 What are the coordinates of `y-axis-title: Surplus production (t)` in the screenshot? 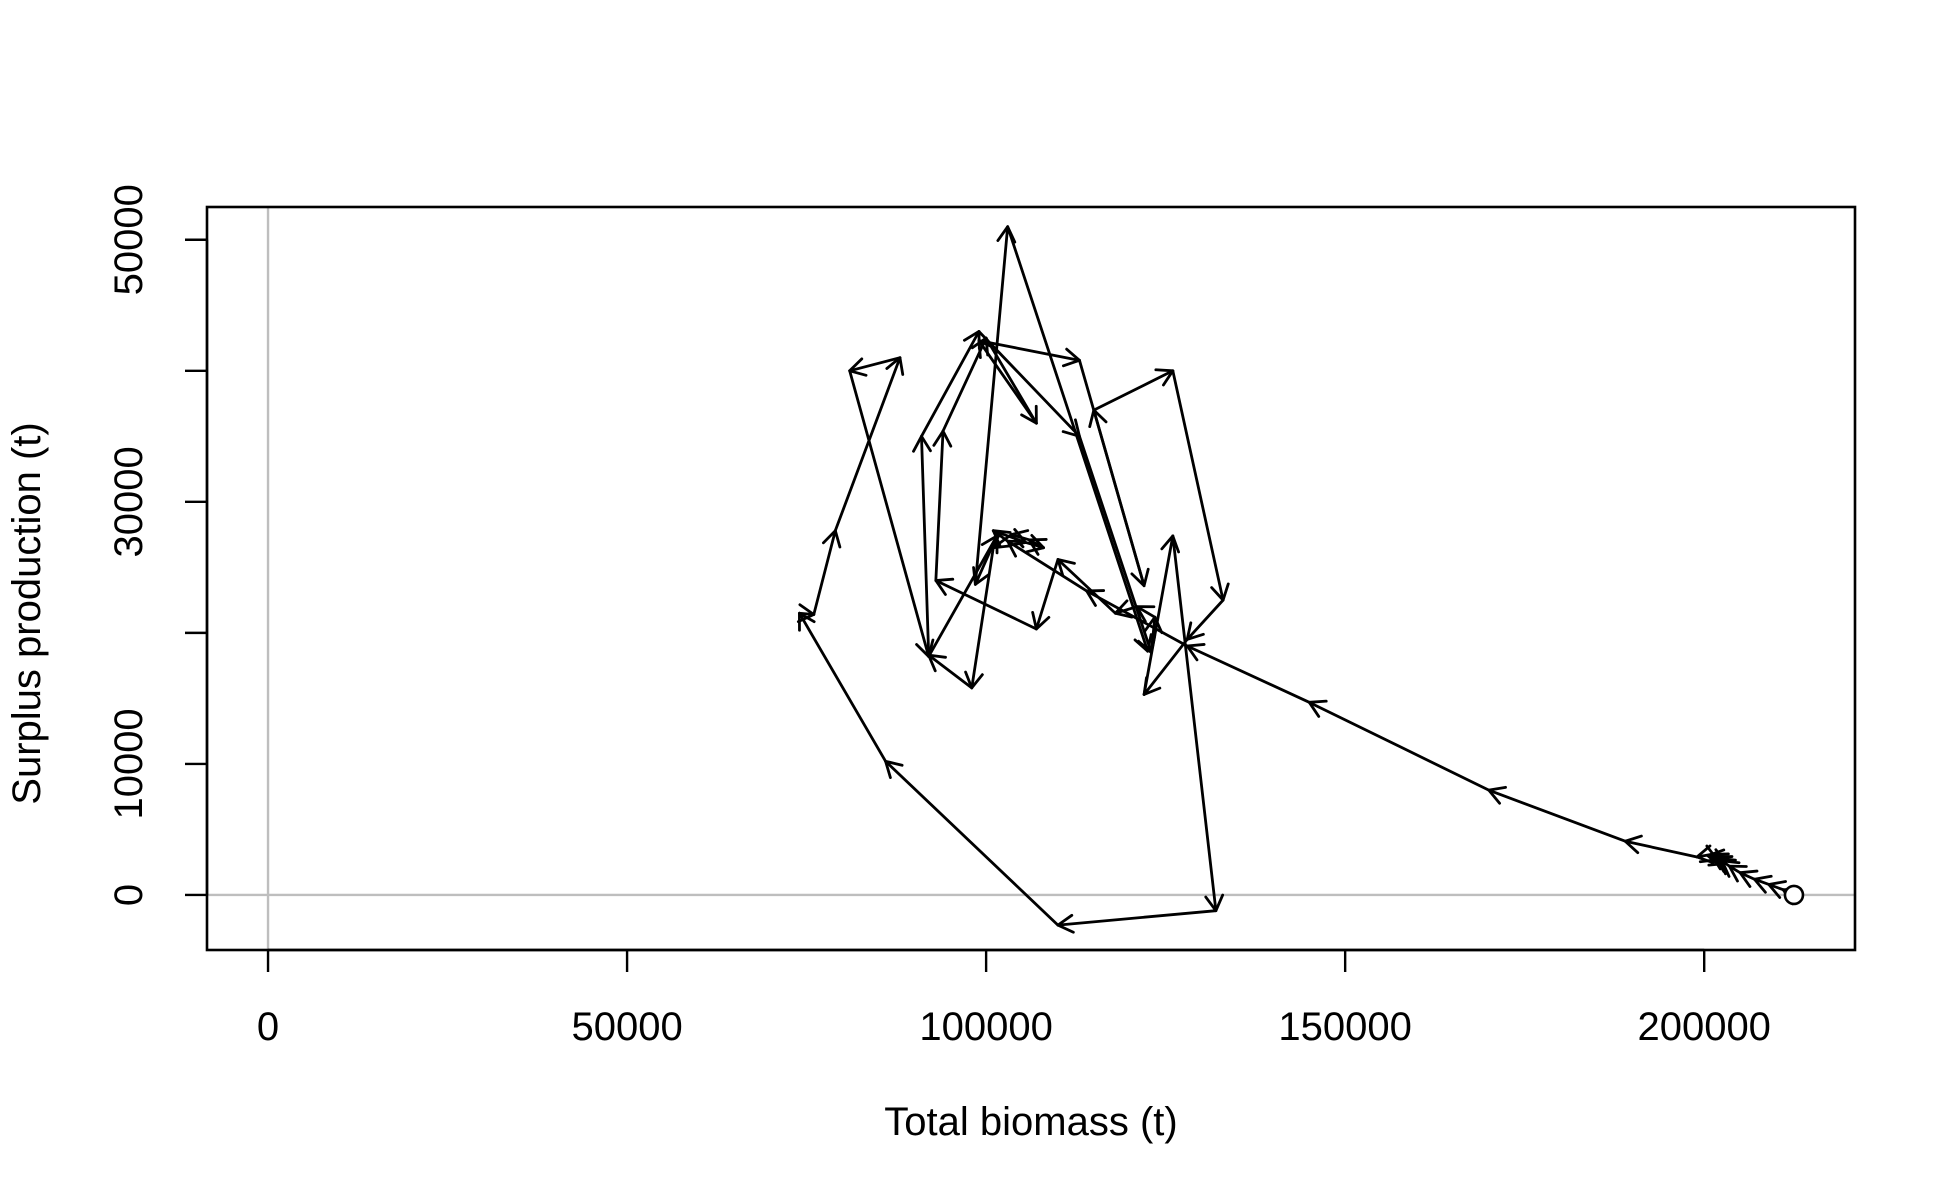 It's located at (27, 613).